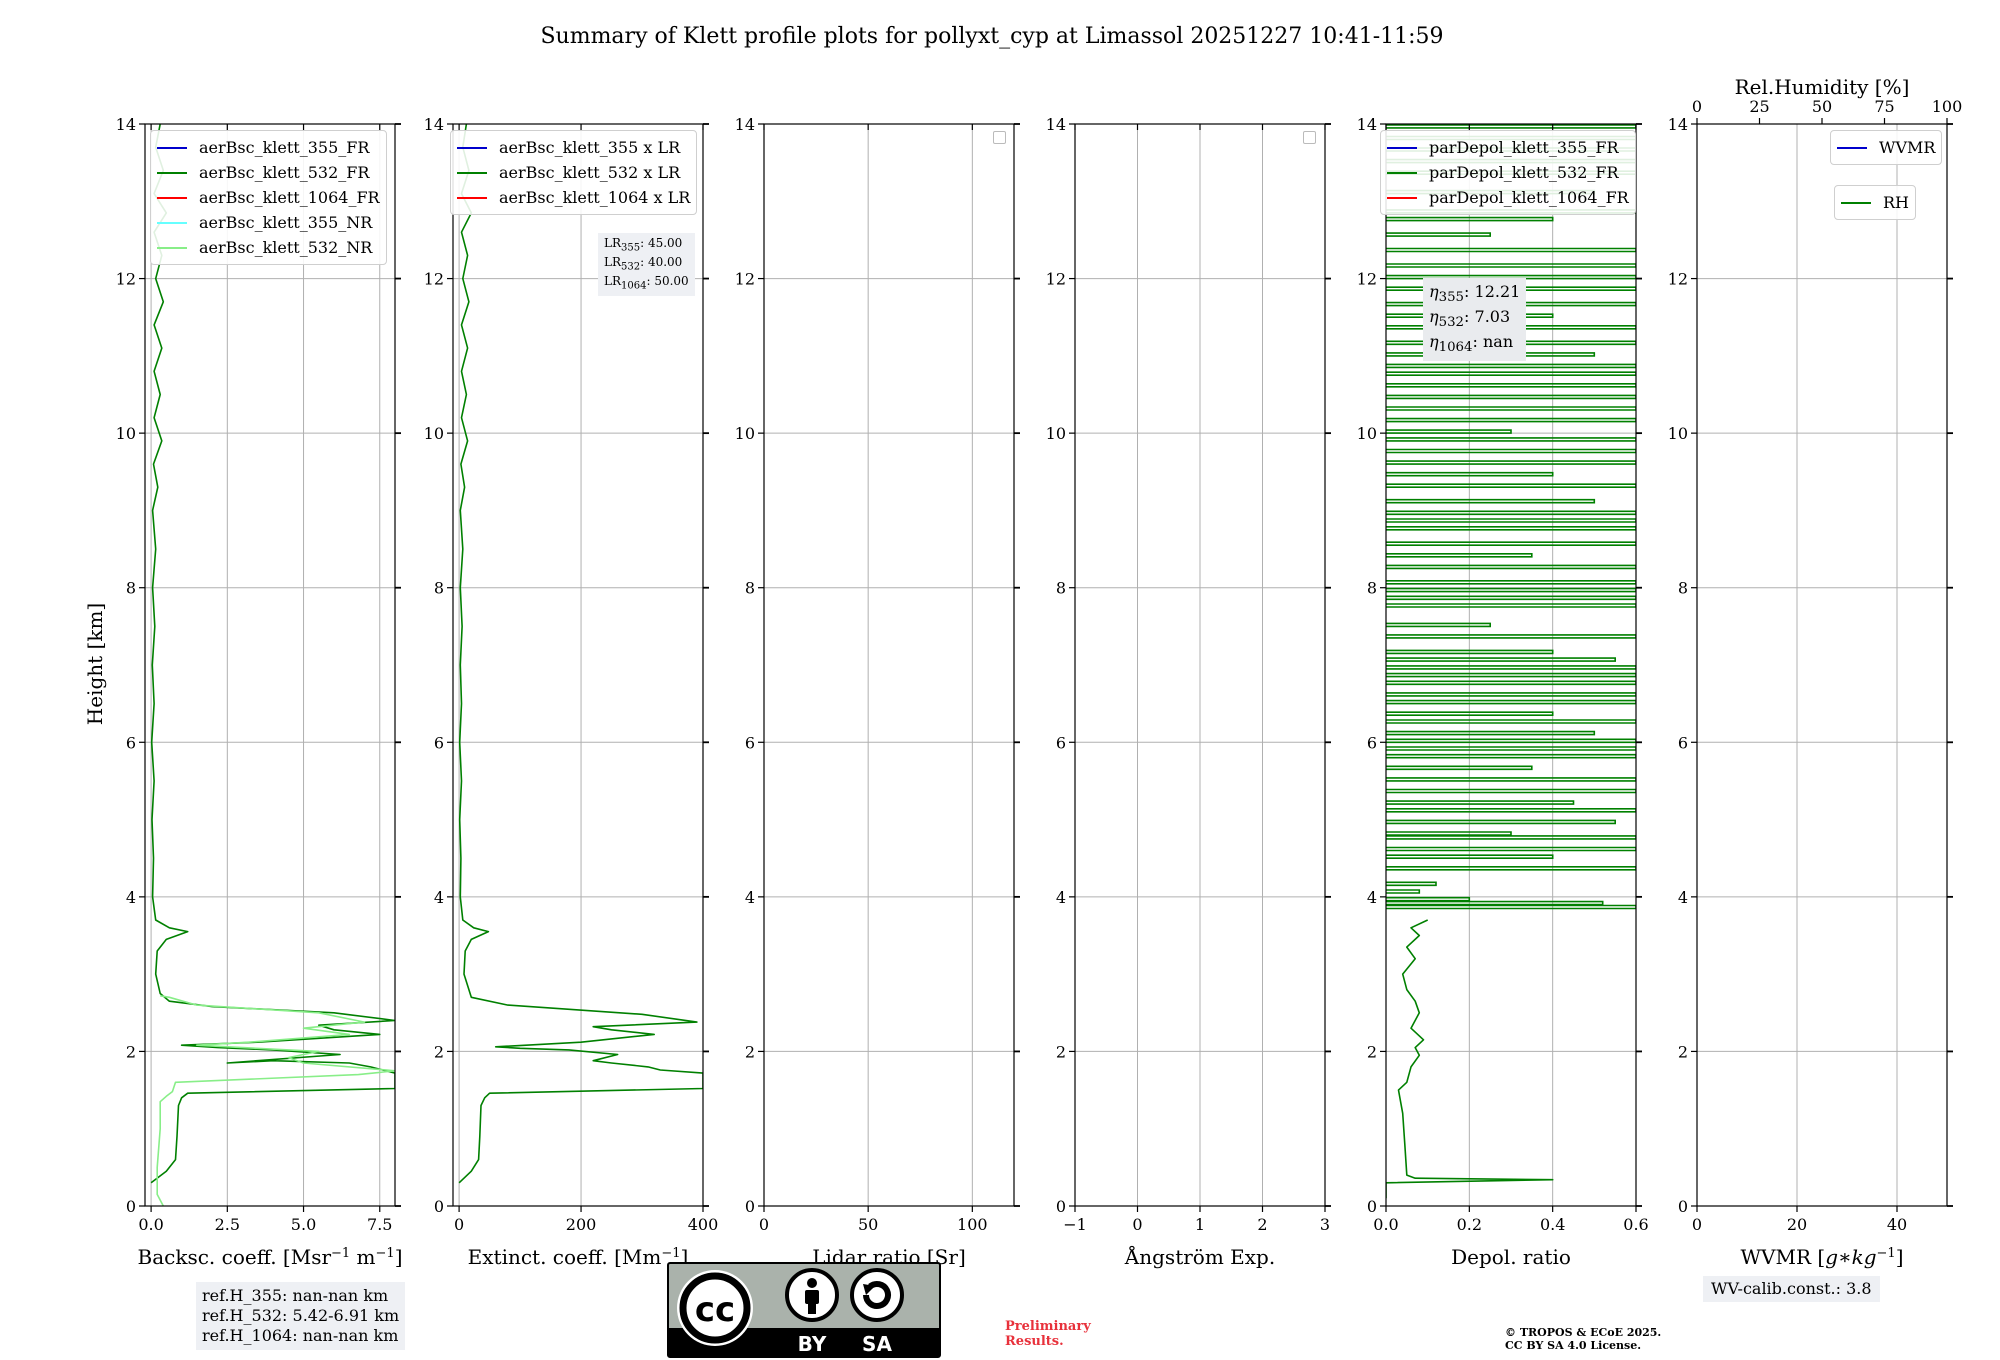 The image size is (2000, 1360). Describe the element at coordinates (1907, 147) in the screenshot. I see `legend-label: WVMR` at that location.